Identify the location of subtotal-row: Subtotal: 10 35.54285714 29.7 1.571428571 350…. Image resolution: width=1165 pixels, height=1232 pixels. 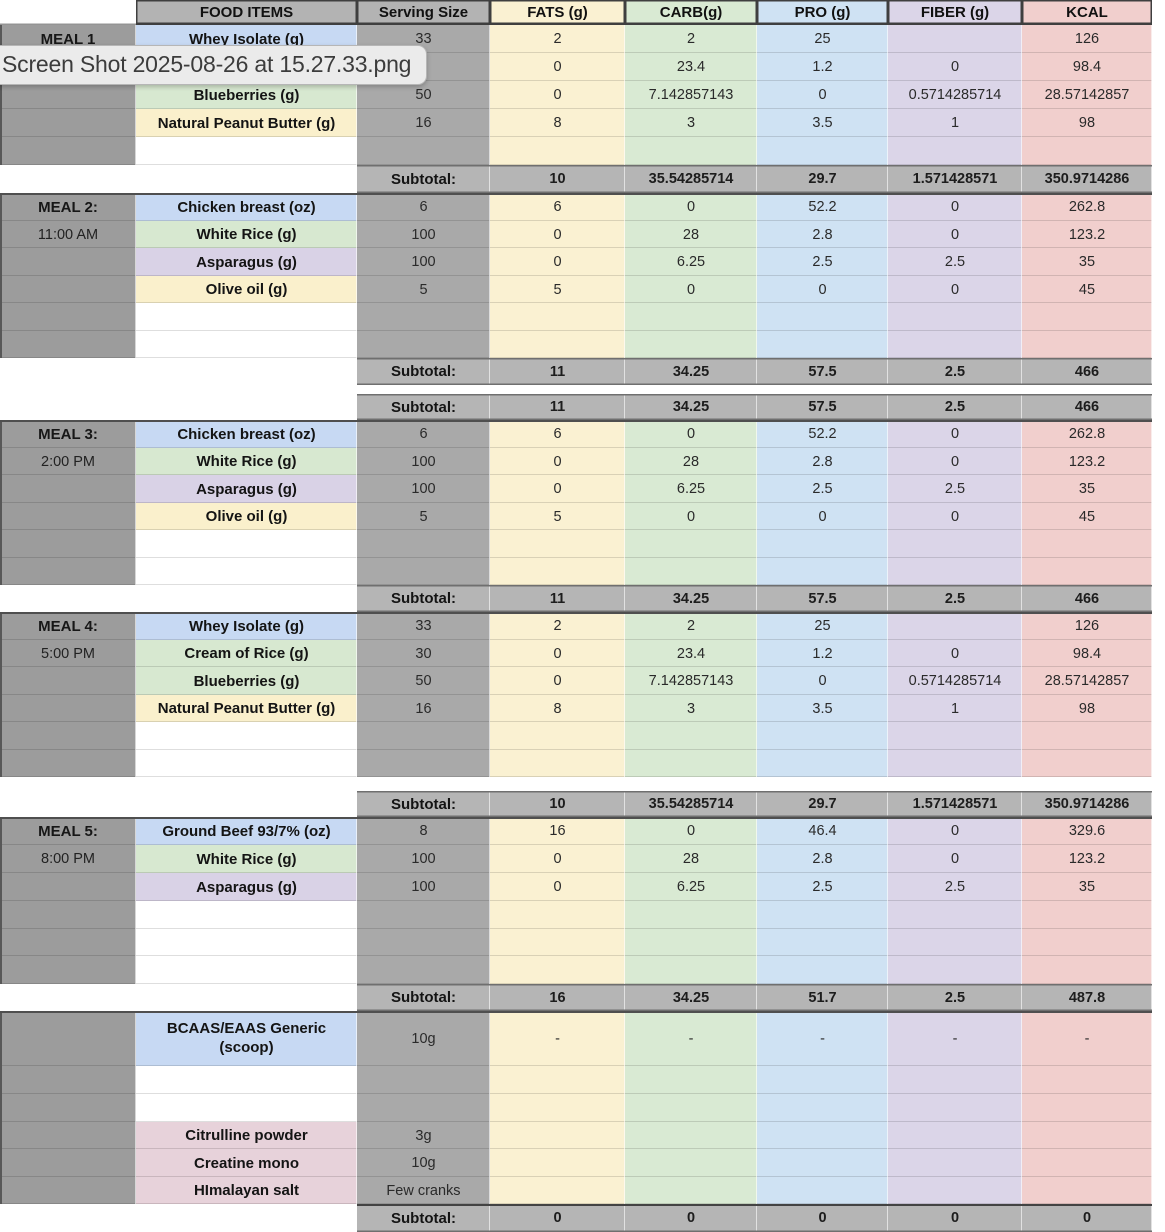
(576, 179).